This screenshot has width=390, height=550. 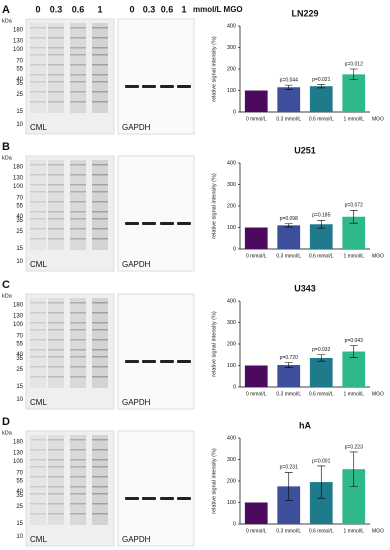 What do you see at coordinates (19, 62) in the screenshot?
I see `marker-label: 70` at bounding box center [19, 62].